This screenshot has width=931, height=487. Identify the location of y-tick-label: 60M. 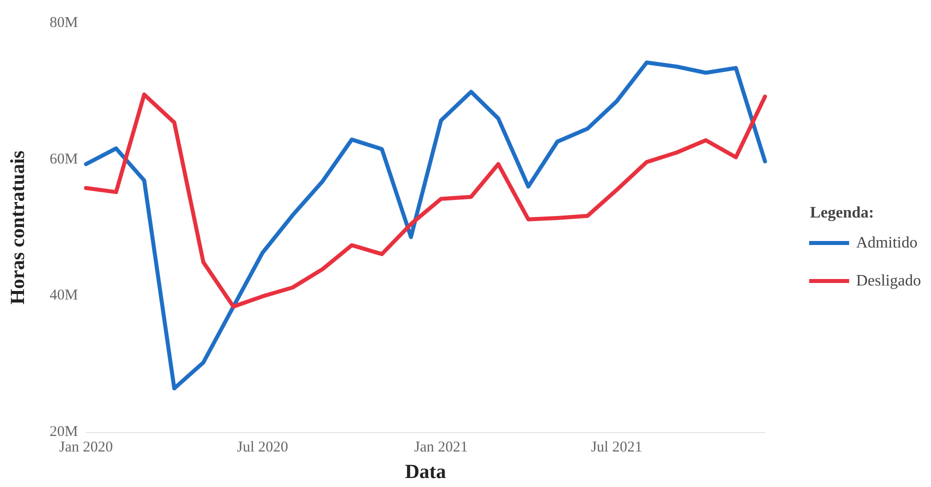
(64, 159).